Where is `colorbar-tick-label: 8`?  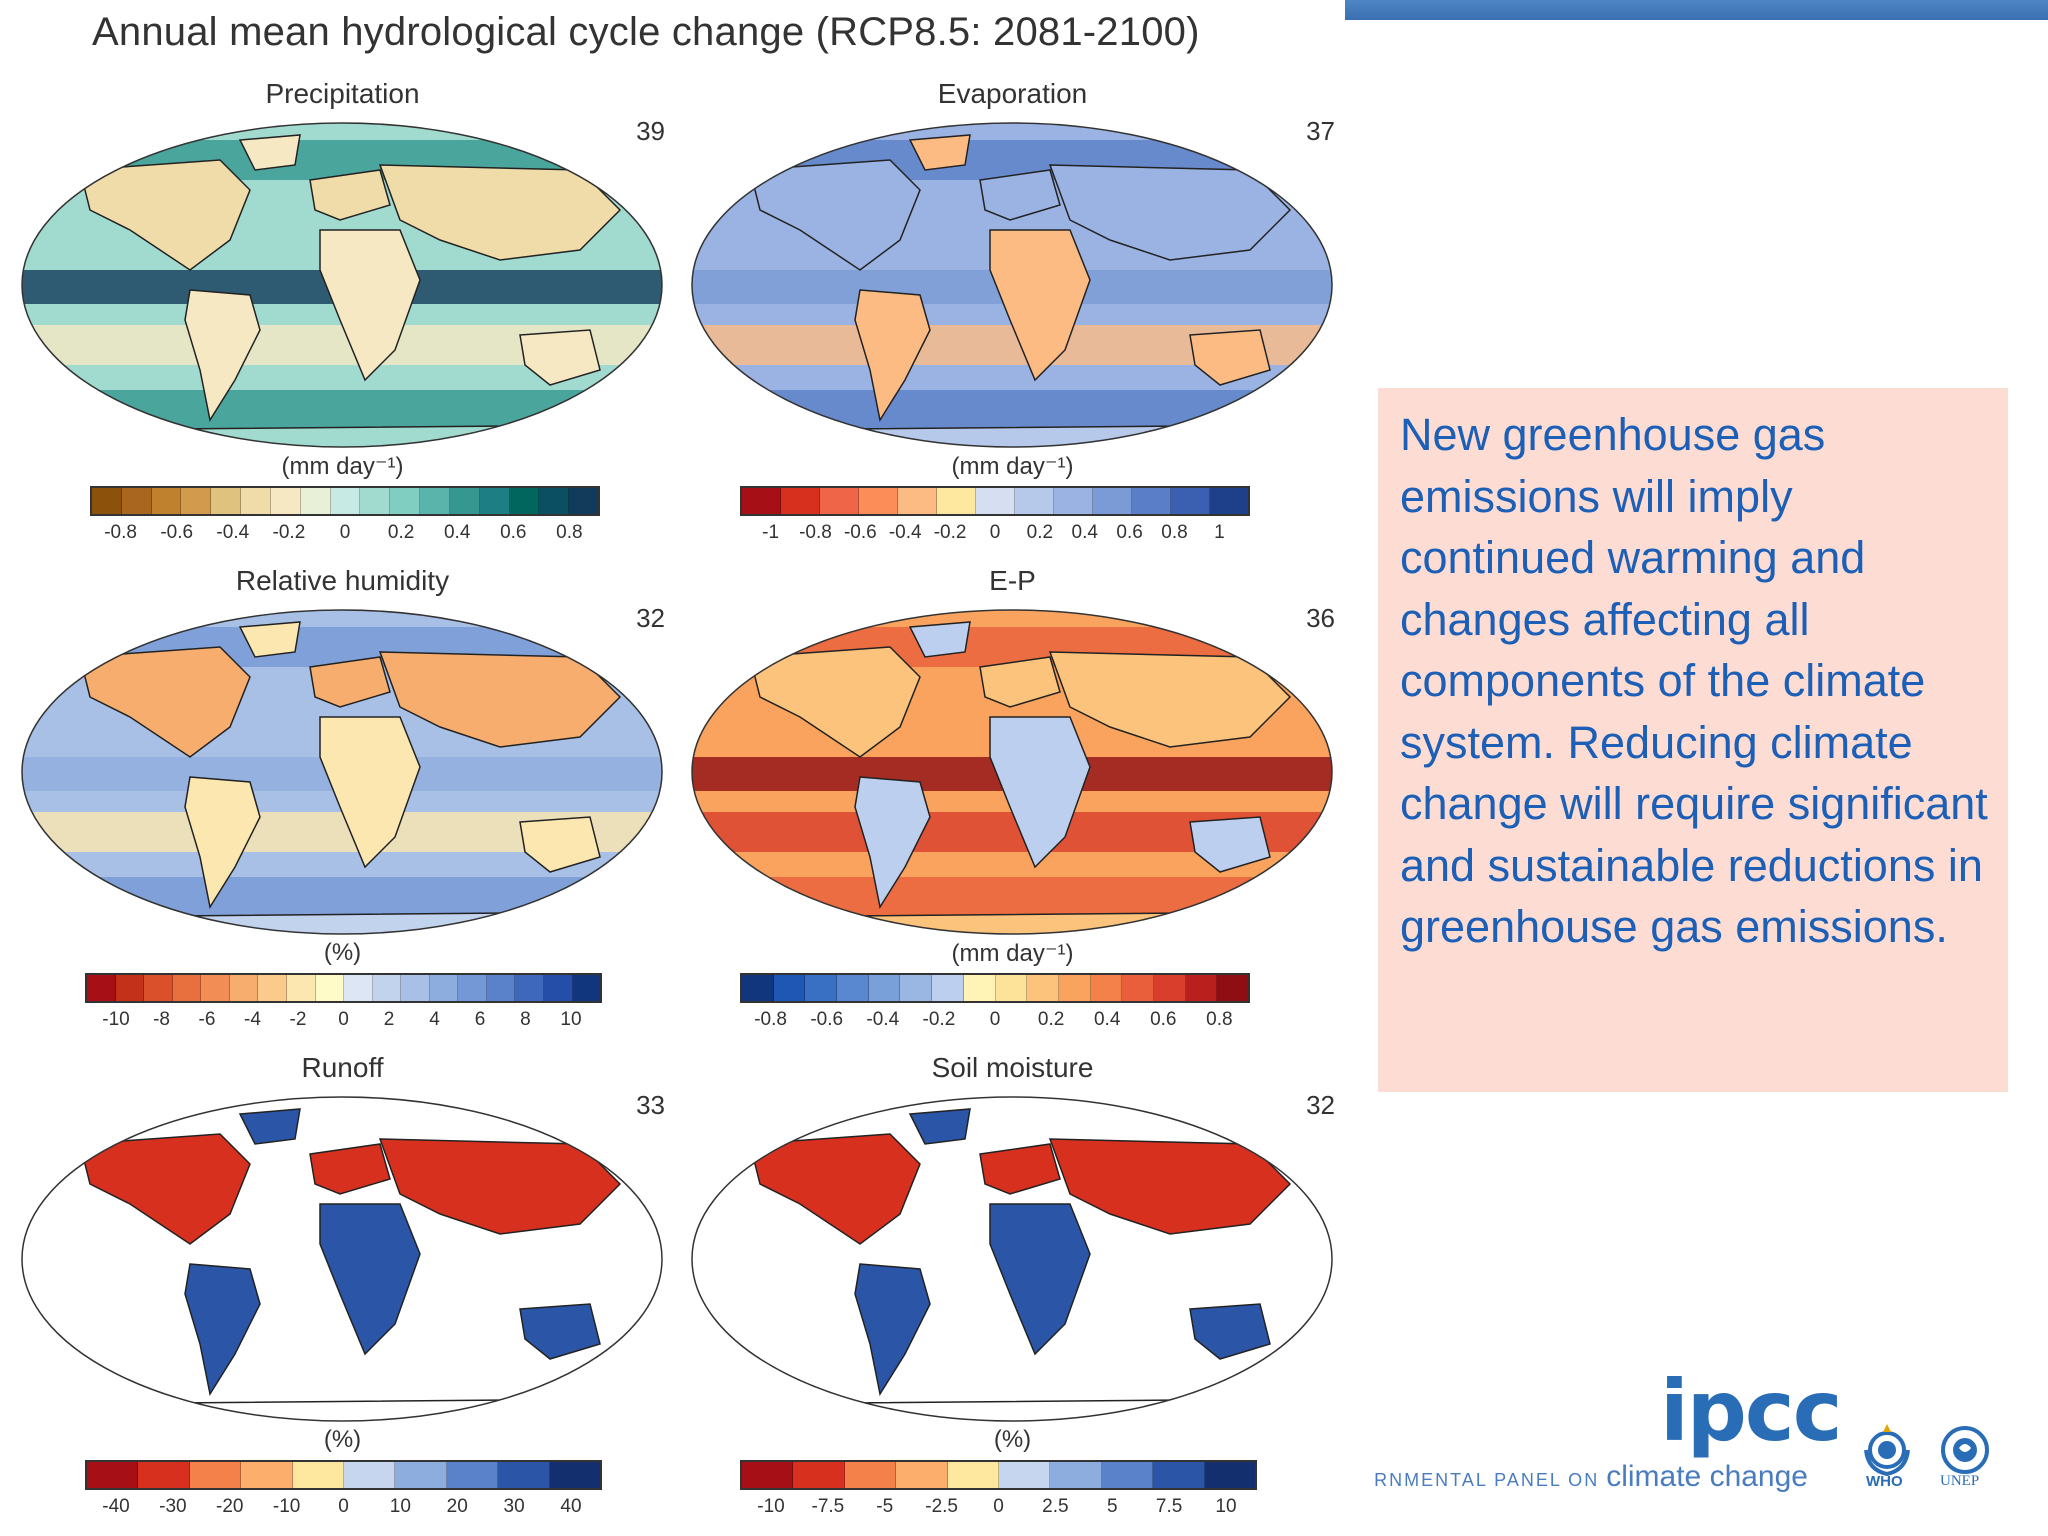 colorbar-tick-label: 8 is located at coordinates (525, 1019).